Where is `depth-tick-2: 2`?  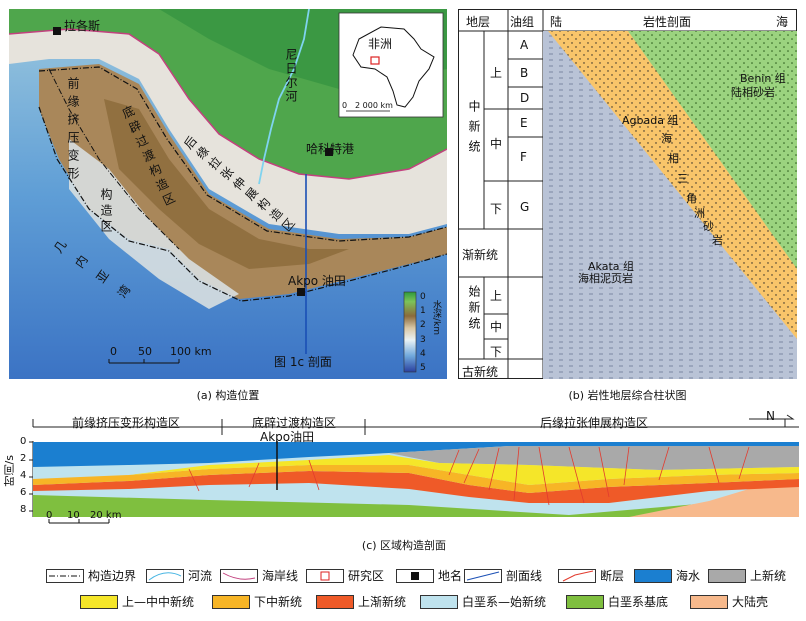 depth-tick-2: 2 is located at coordinates (423, 325).